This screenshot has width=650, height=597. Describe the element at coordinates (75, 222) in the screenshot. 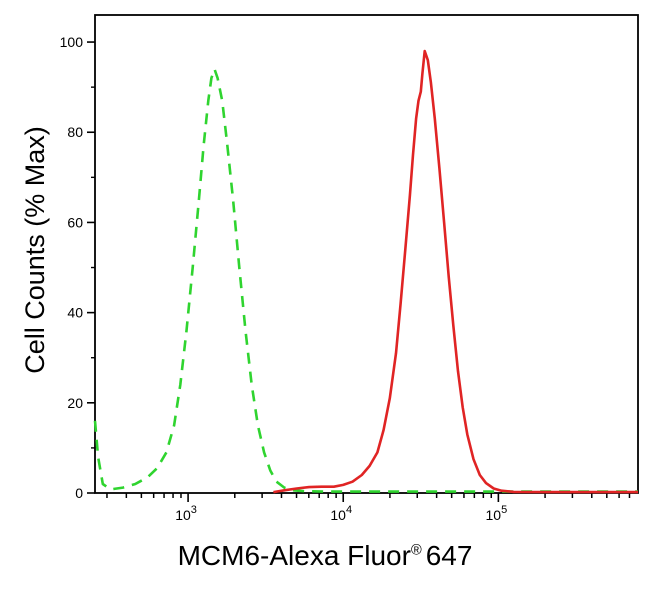

I see `y-tick-label: 60` at that location.